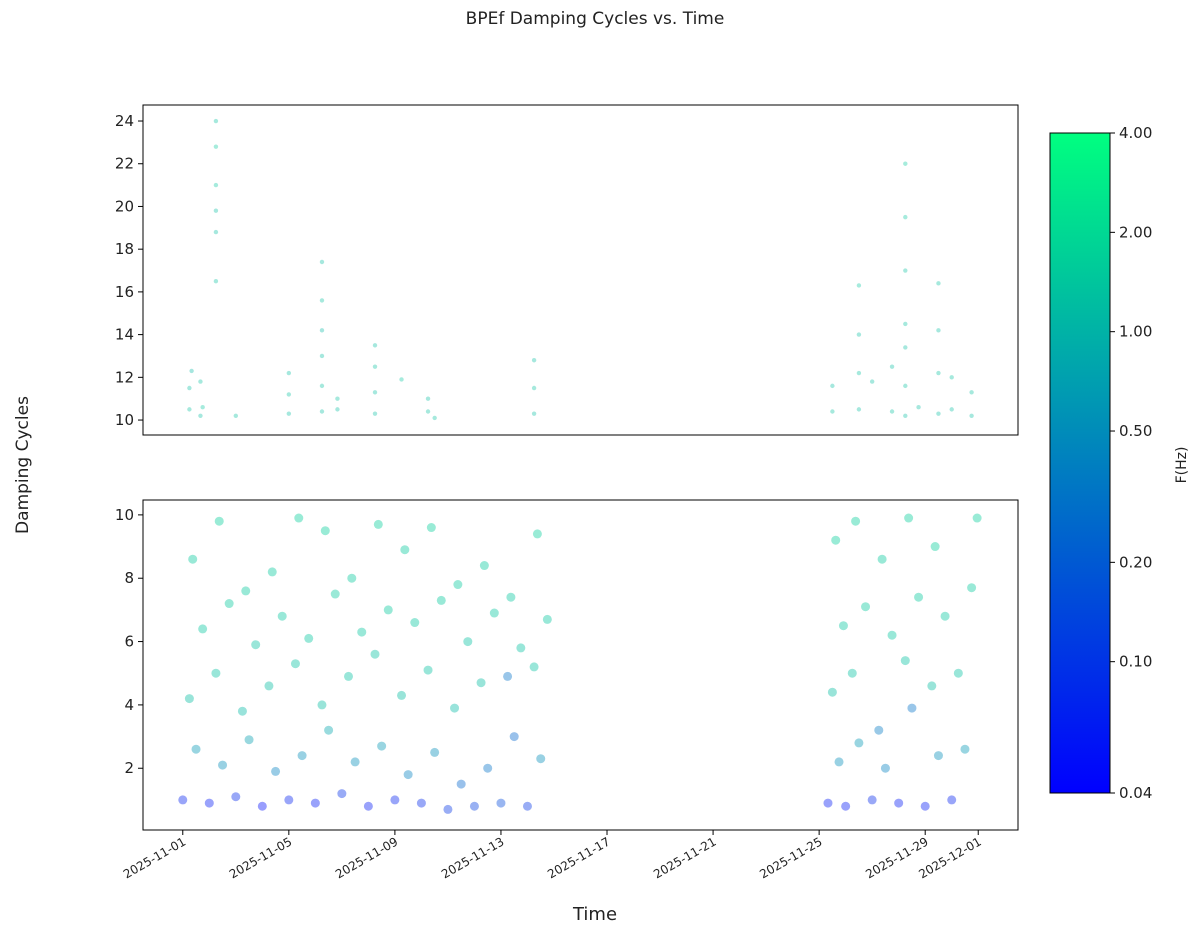 The height and width of the screenshot is (929, 1200). I want to click on x-tick-label: 2025-11-05, so click(260, 857).